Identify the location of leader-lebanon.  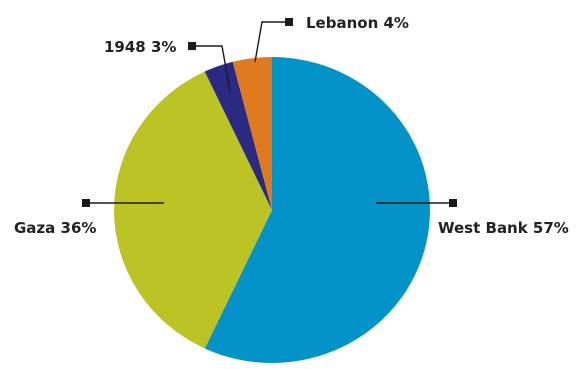
(273, 40).